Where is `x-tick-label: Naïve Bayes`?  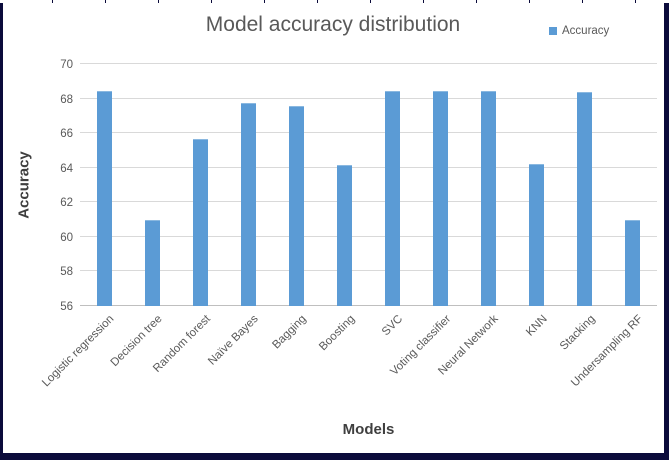
x-tick-label: Naïve Bayes is located at coordinates (233, 340).